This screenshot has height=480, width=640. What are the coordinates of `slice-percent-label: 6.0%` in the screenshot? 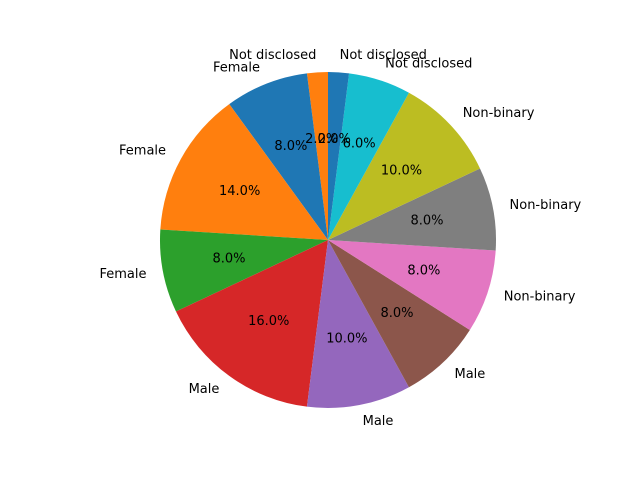 It's located at (359, 144).